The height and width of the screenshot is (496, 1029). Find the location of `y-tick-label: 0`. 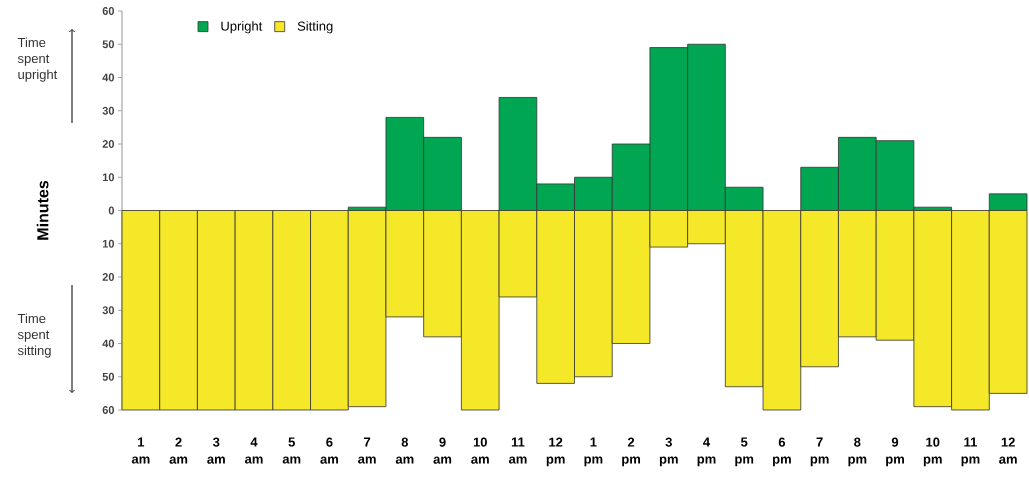

y-tick-label: 0 is located at coordinates (111, 210).